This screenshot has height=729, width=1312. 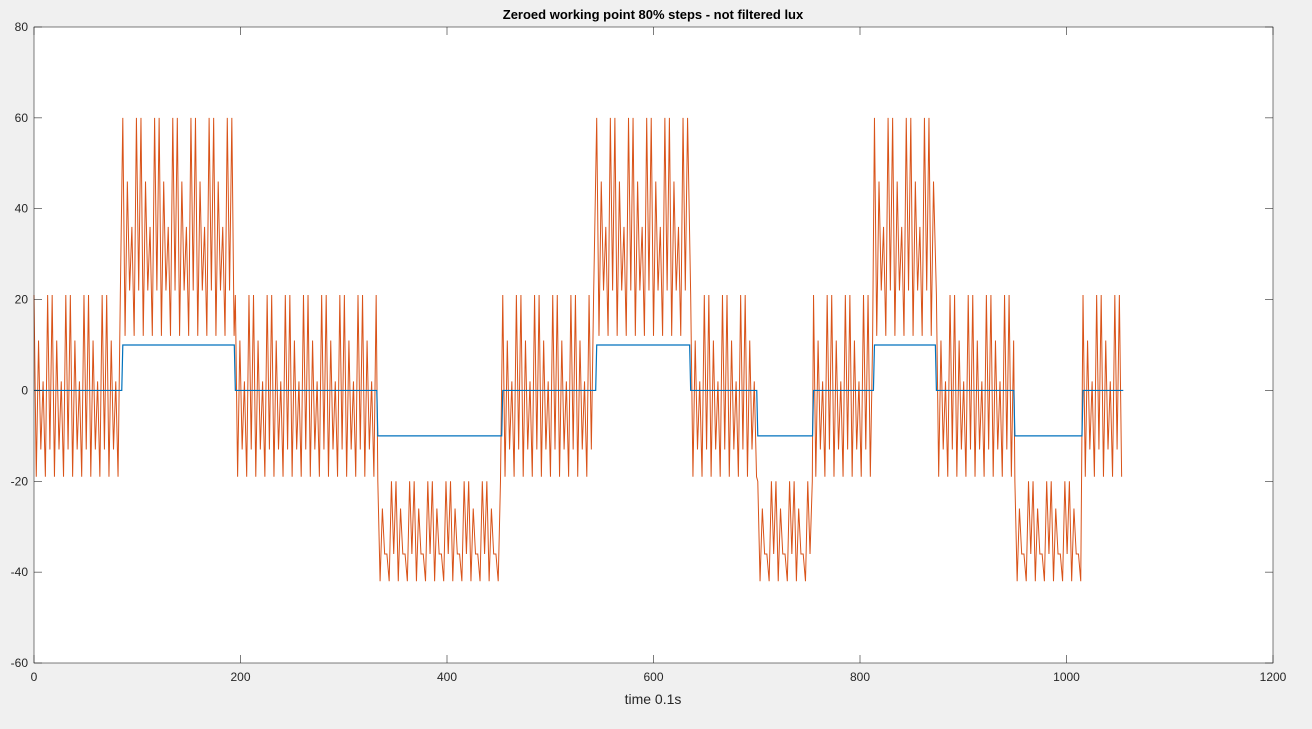 What do you see at coordinates (24, 390) in the screenshot?
I see `y-tick-label: 0` at bounding box center [24, 390].